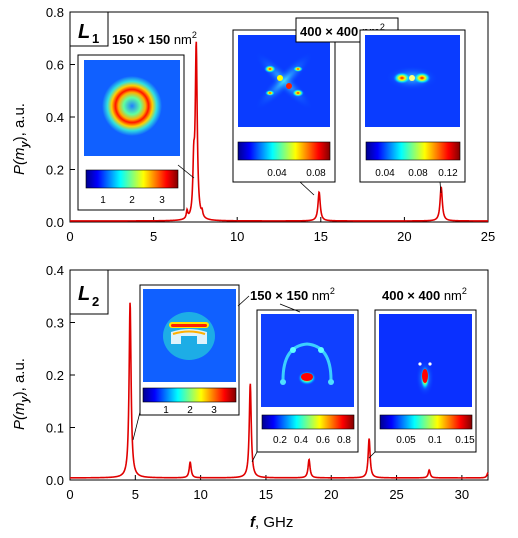  I want to click on ring-pattern, so click(132, 106).